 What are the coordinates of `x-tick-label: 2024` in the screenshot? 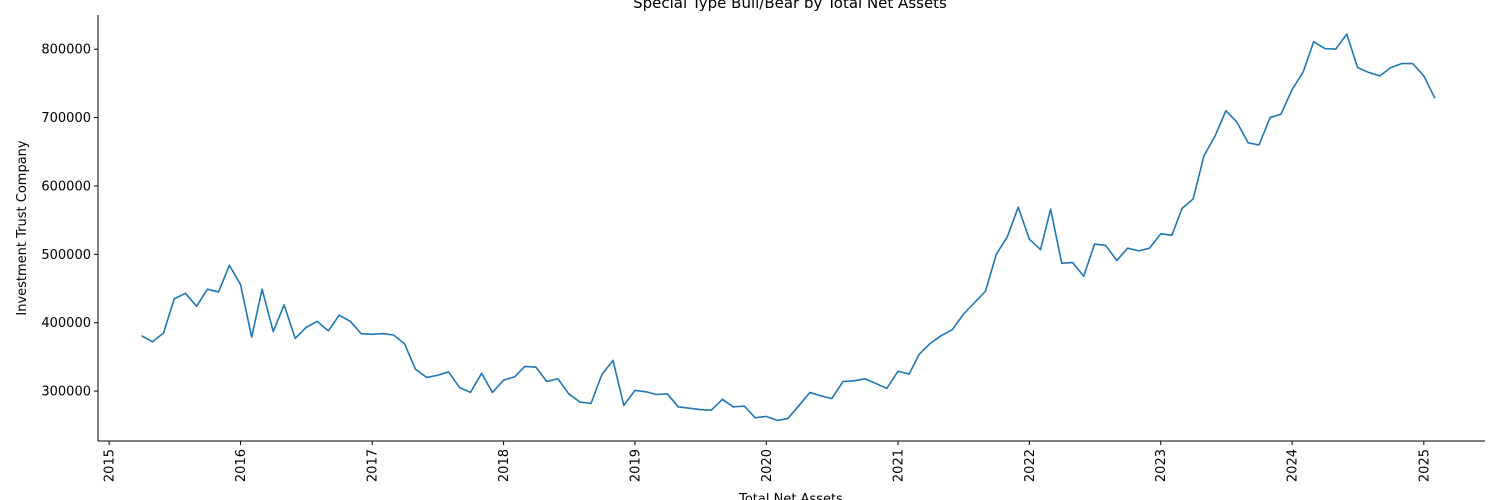 It's located at (1293, 465).